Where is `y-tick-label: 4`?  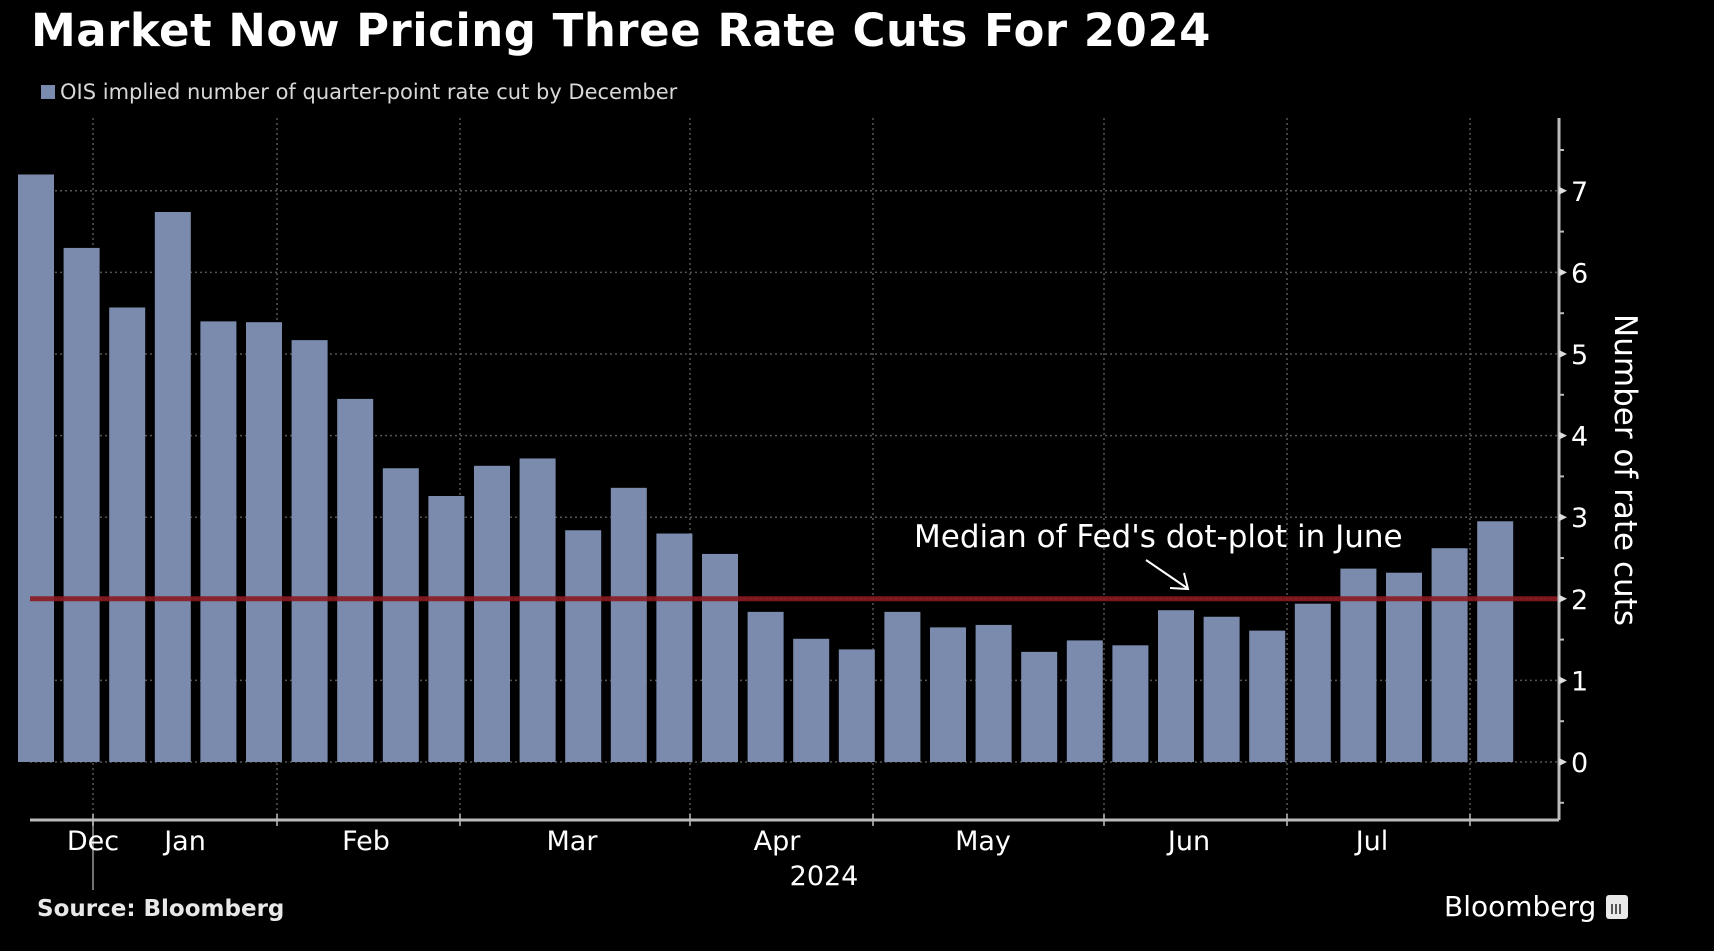 y-tick-label: 4 is located at coordinates (1579, 437).